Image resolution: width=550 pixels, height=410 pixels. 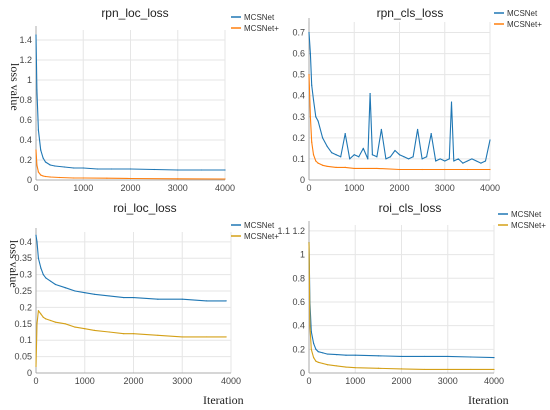 I want to click on x-axis-label-right: Iteration, so click(x=488, y=400).